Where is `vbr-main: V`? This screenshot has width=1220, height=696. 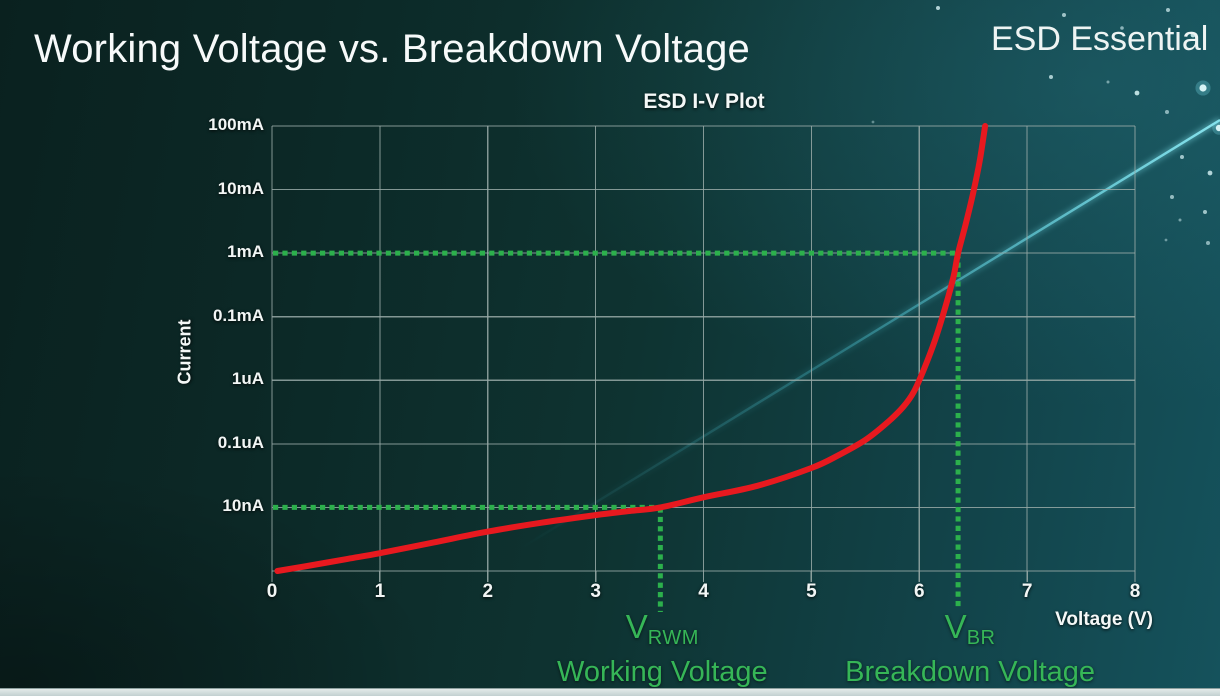
vbr-main: V is located at coordinates (955, 626).